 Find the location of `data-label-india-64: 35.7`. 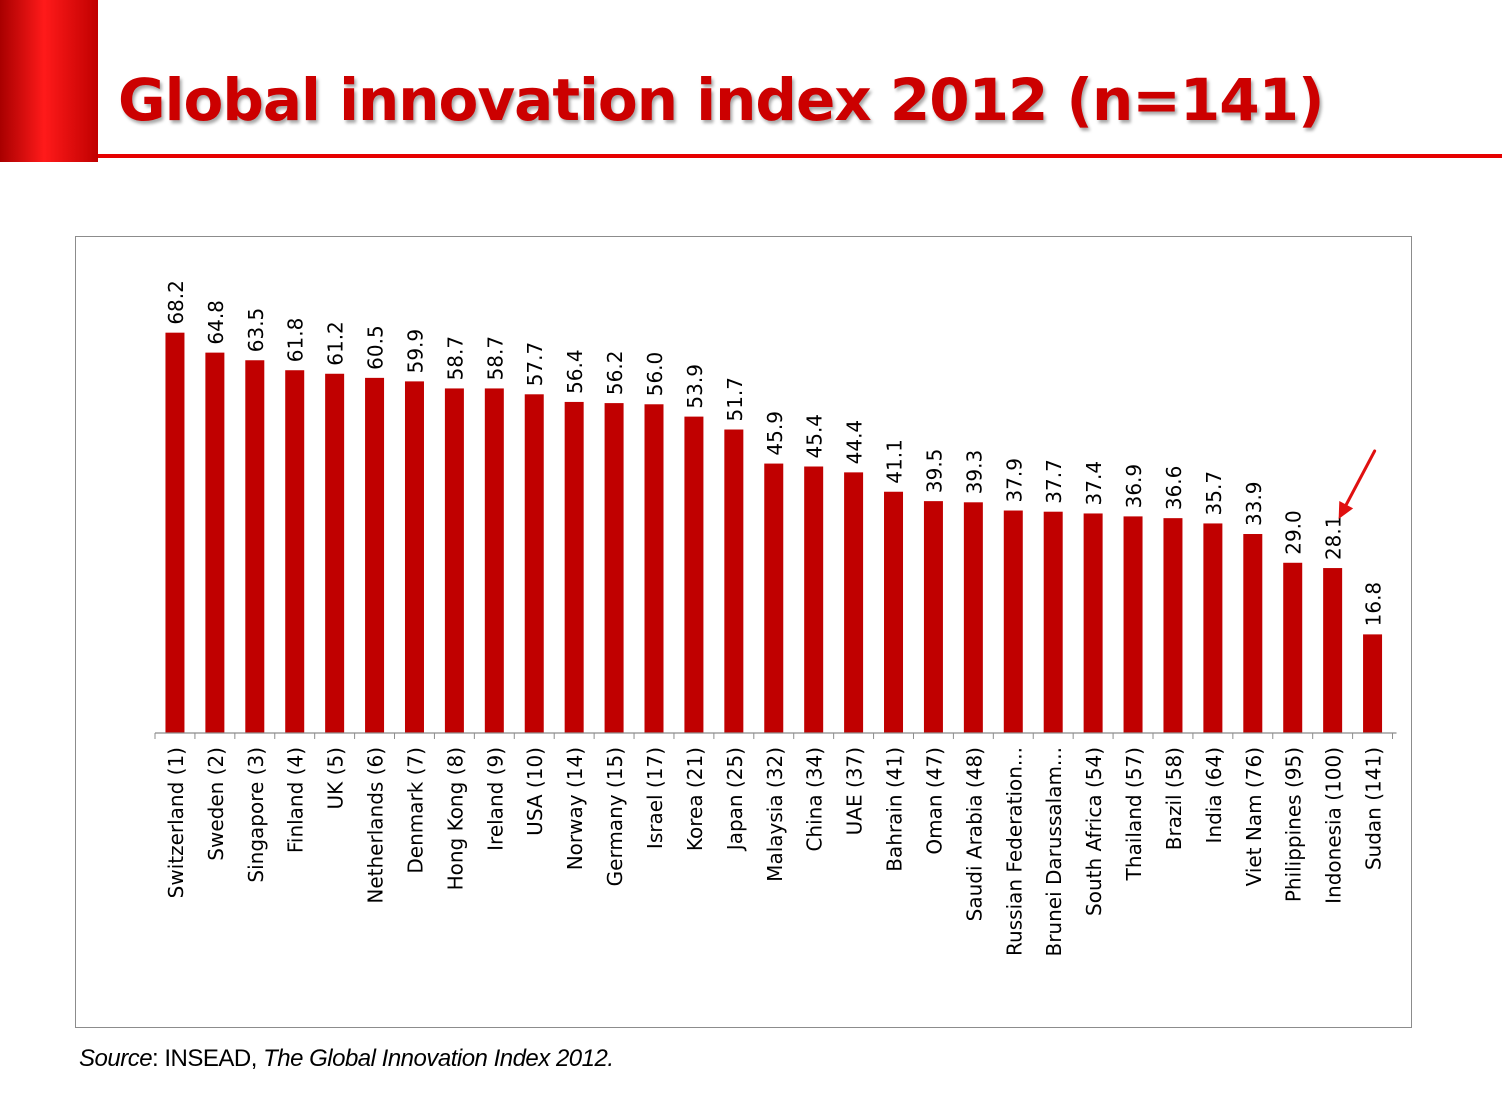

data-label-india-64: 35.7 is located at coordinates (1214, 493).